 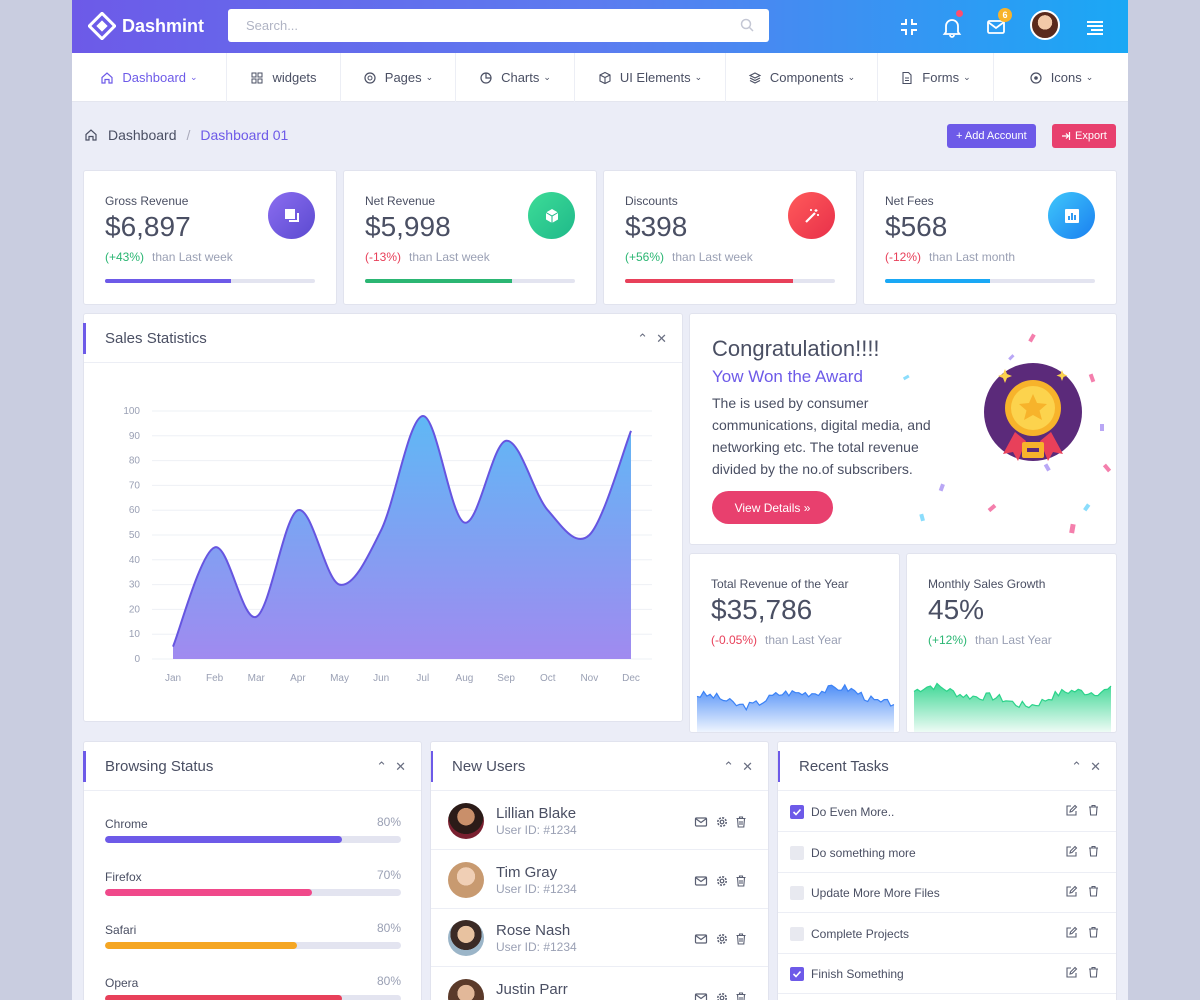 I want to click on sparkline-line, so click(x=1012, y=695).